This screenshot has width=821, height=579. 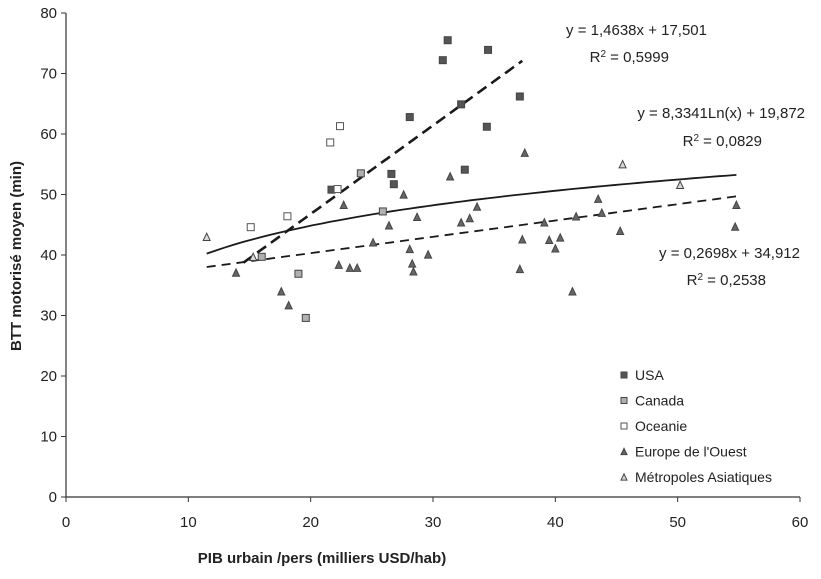 What do you see at coordinates (721, 113) in the screenshot?
I see `trendline-equation: y = 8,3341Ln(x) + 19,872` at bounding box center [721, 113].